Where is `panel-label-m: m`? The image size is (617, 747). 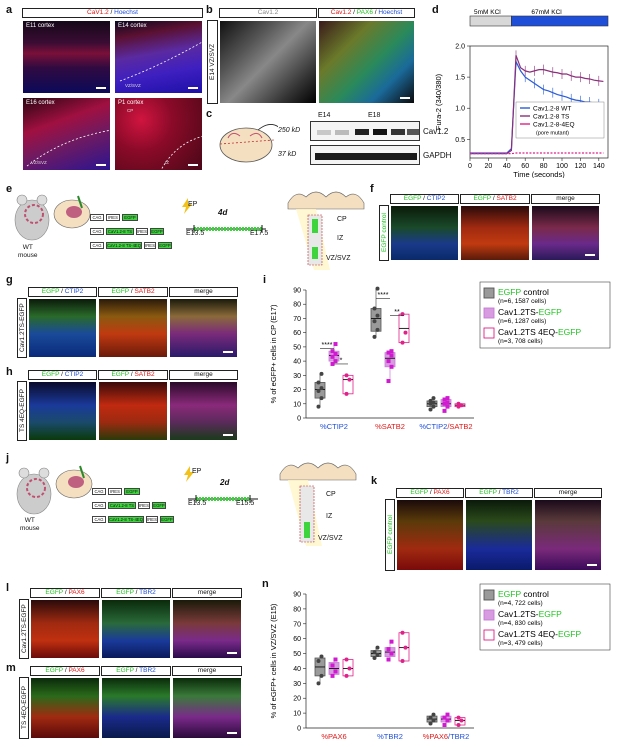 panel-label-m: m is located at coordinates (11, 668).